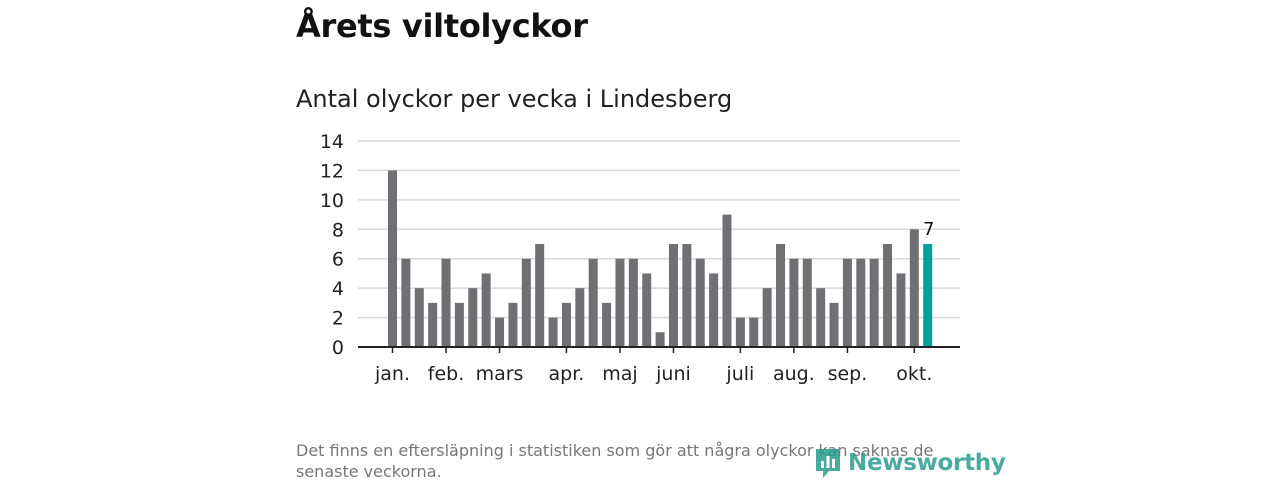  What do you see at coordinates (442, 26) in the screenshot?
I see `headline: Årets viltolyckor` at bounding box center [442, 26].